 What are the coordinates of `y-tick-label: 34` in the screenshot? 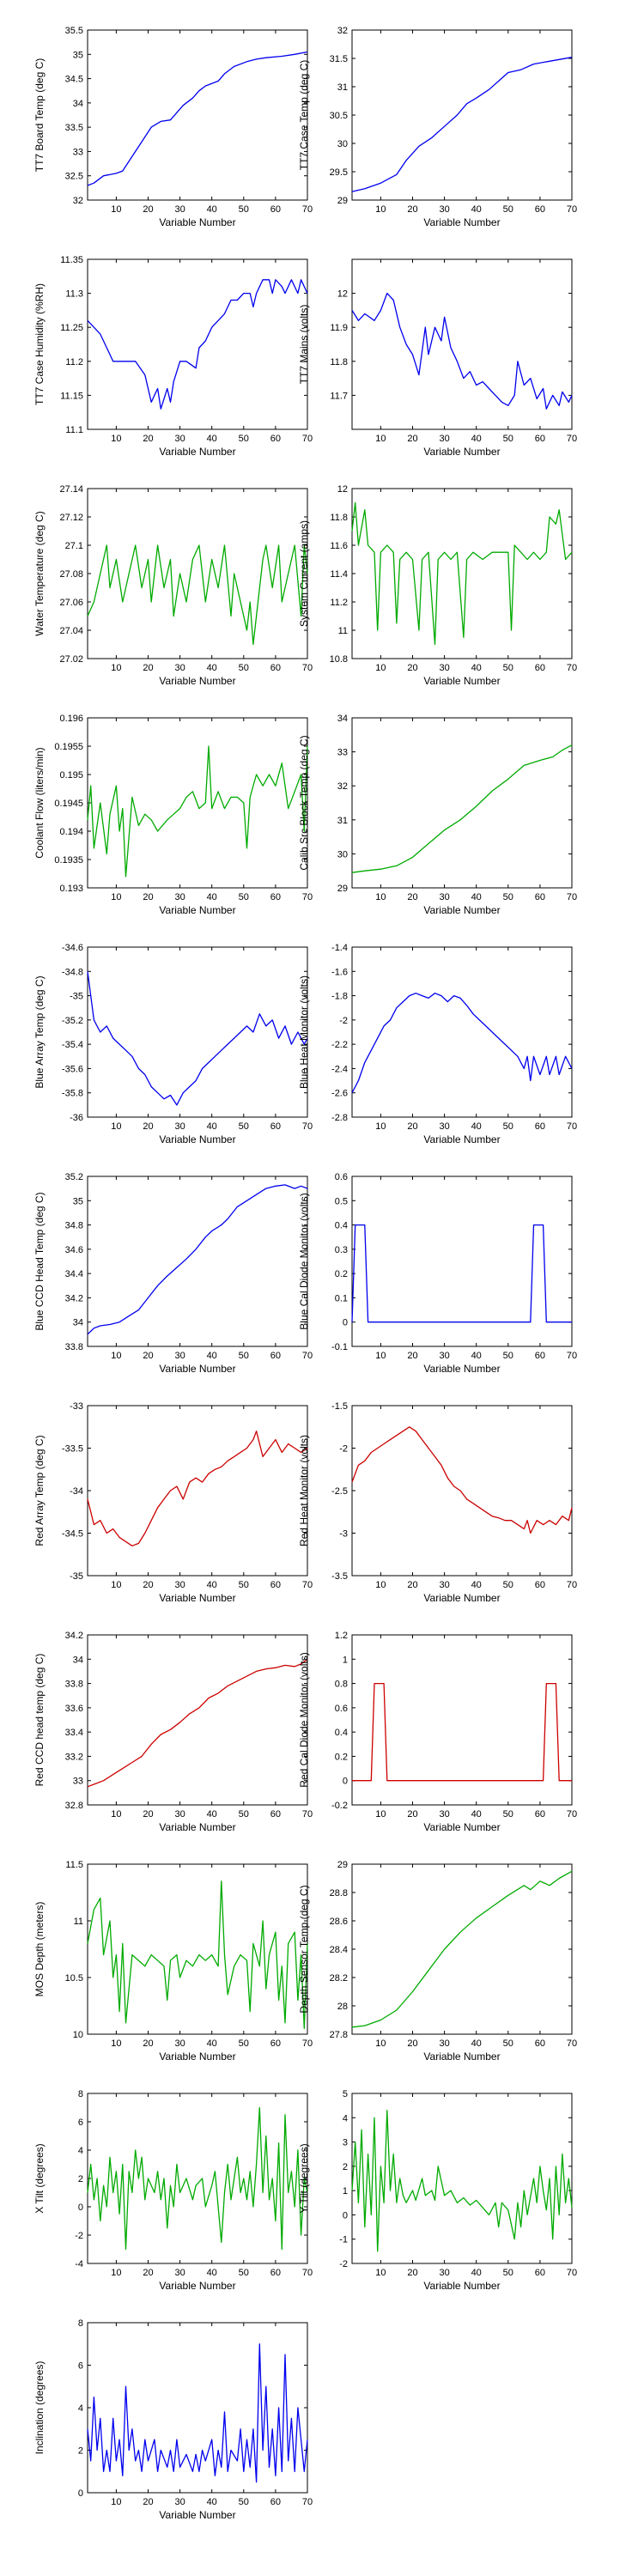 It's located at (78, 1323).